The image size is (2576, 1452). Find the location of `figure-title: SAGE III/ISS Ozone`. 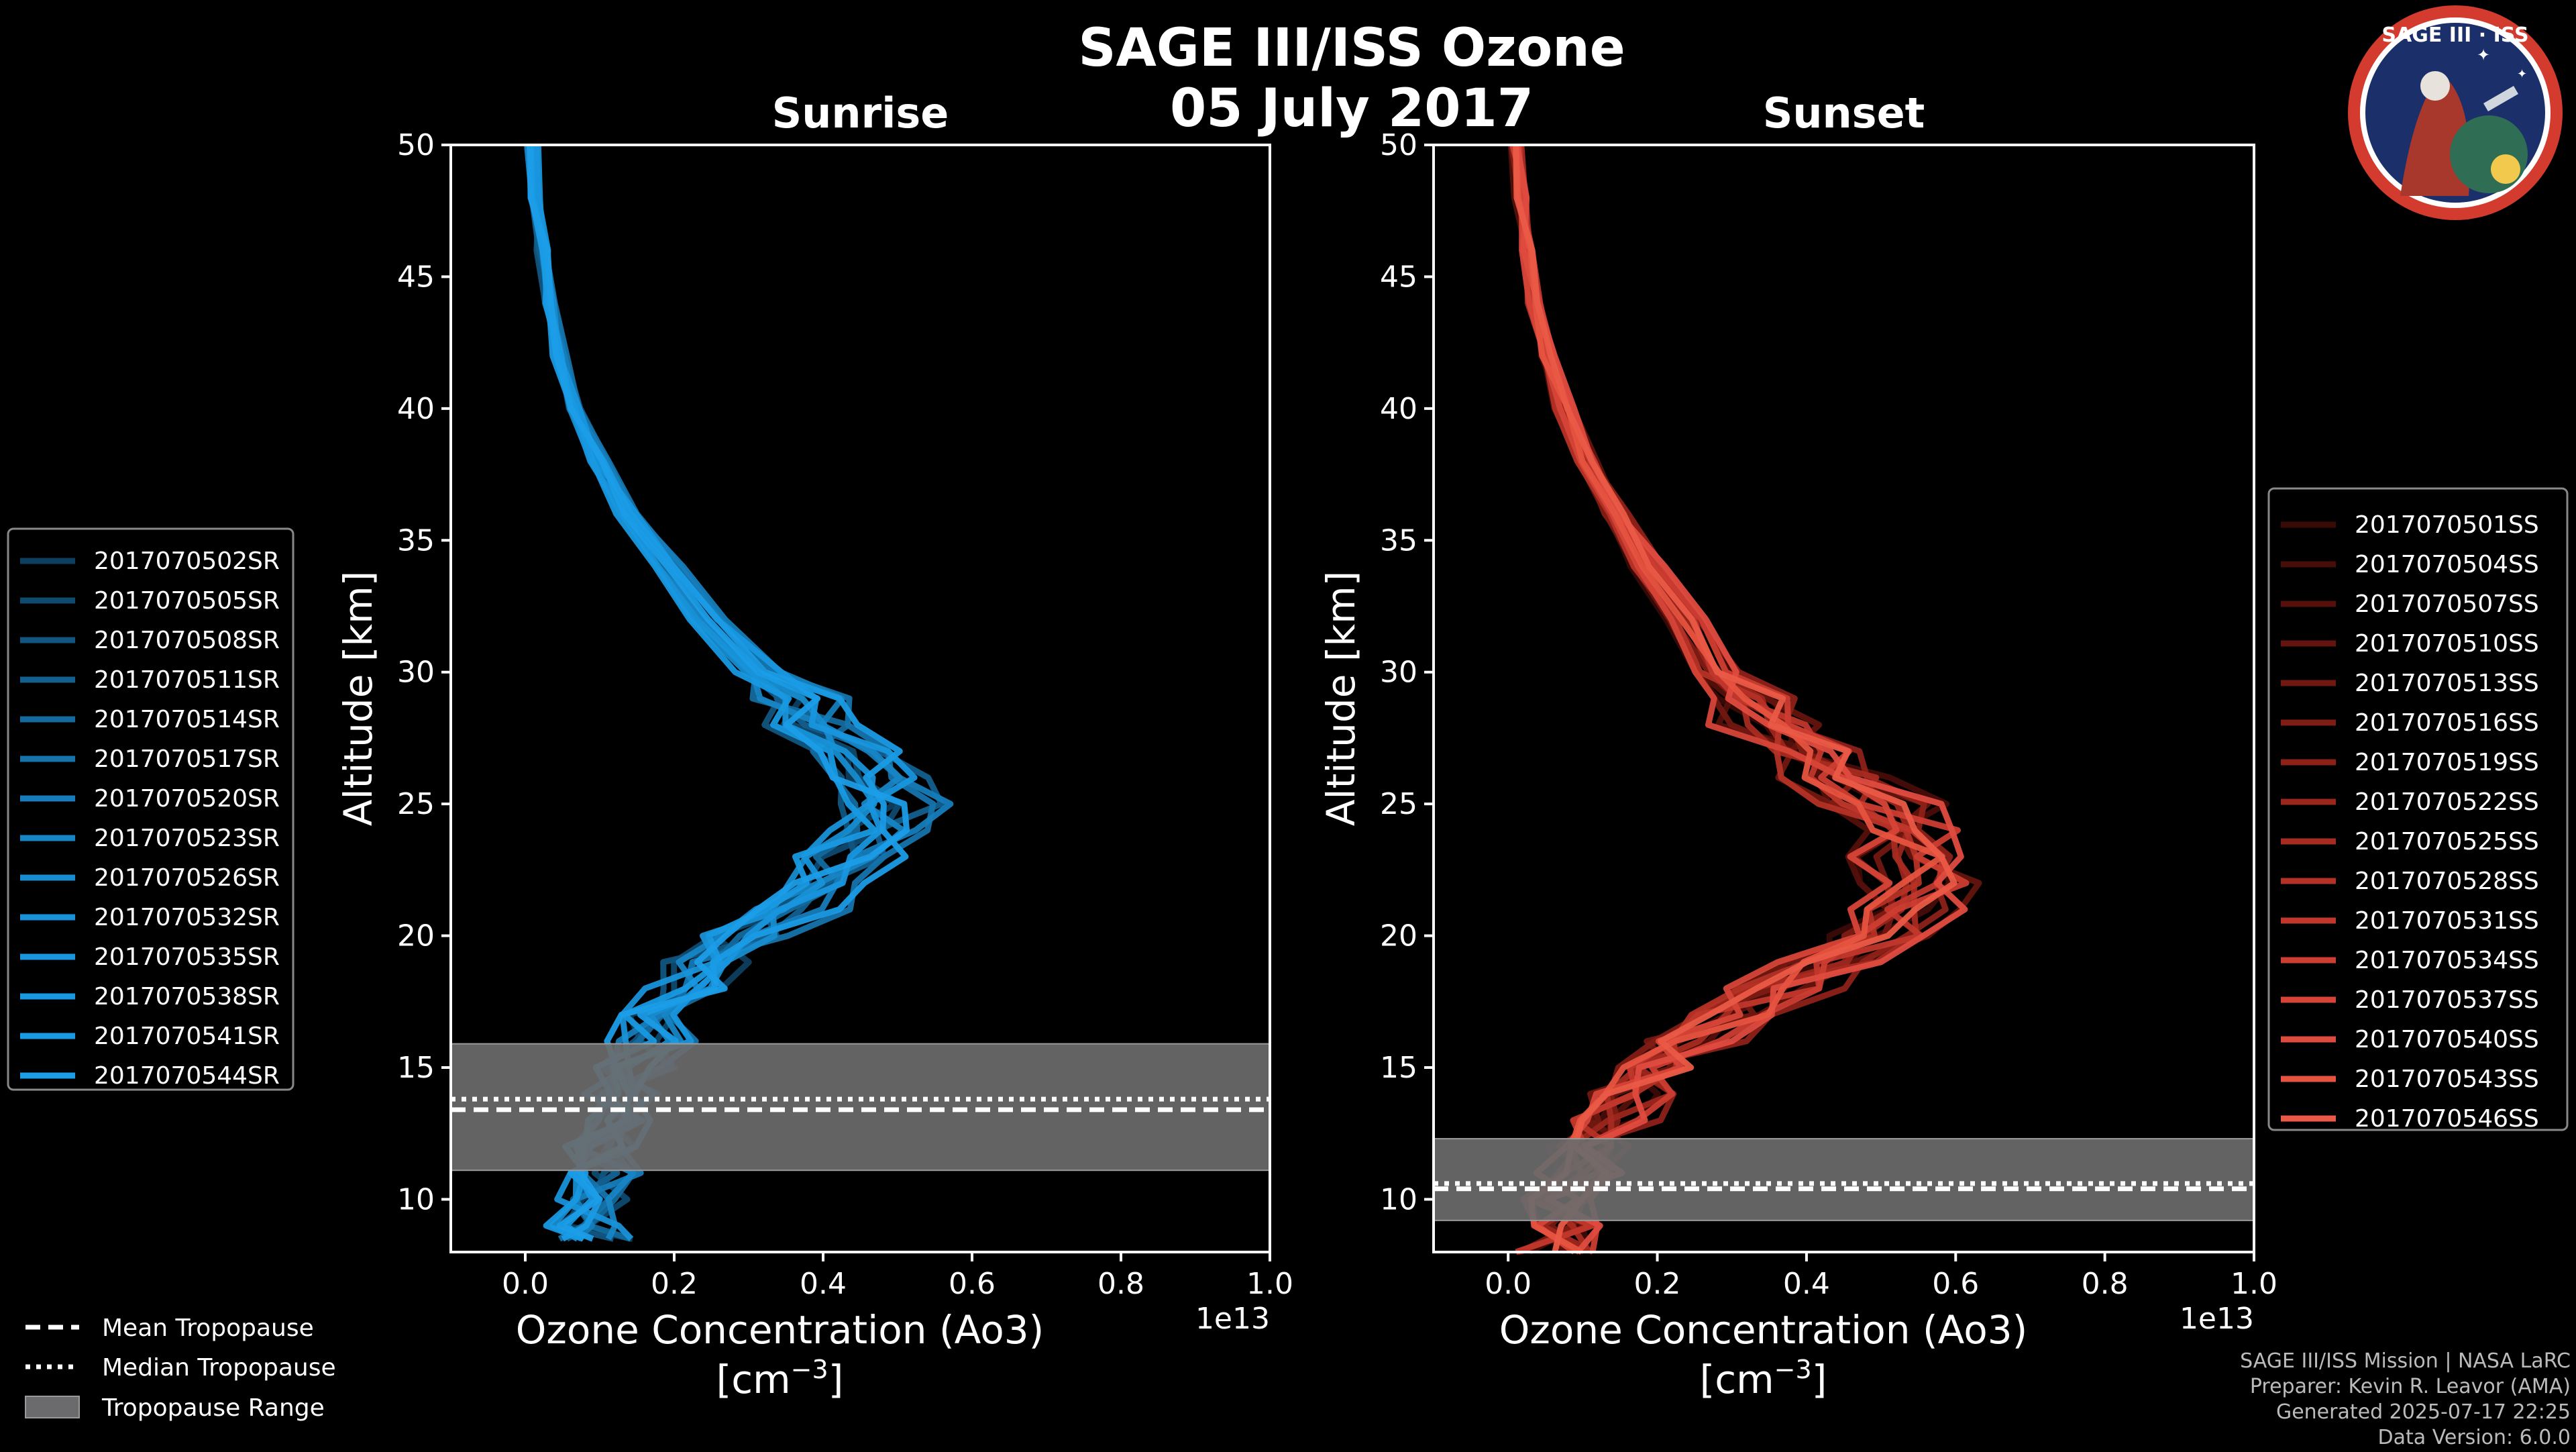

figure-title: SAGE III/ISS Ozone is located at coordinates (1351, 48).